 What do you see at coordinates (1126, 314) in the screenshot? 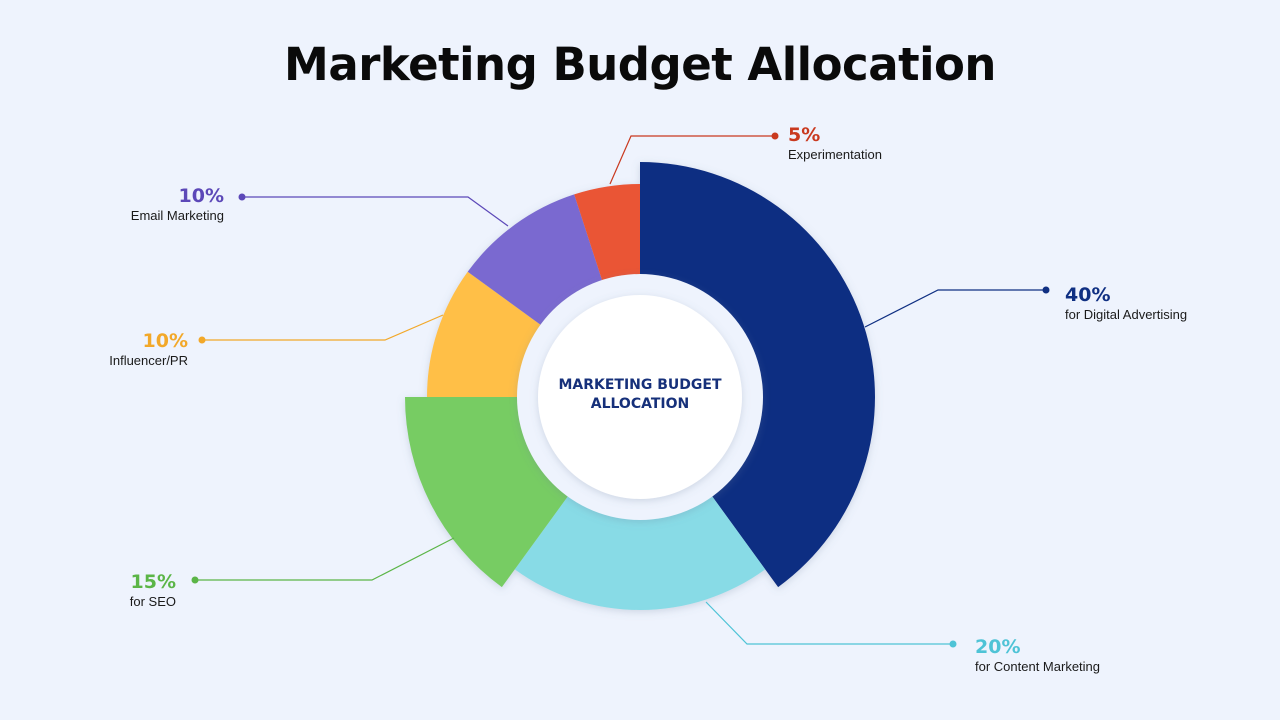
I see `callout-label: for Digital Advertising` at bounding box center [1126, 314].